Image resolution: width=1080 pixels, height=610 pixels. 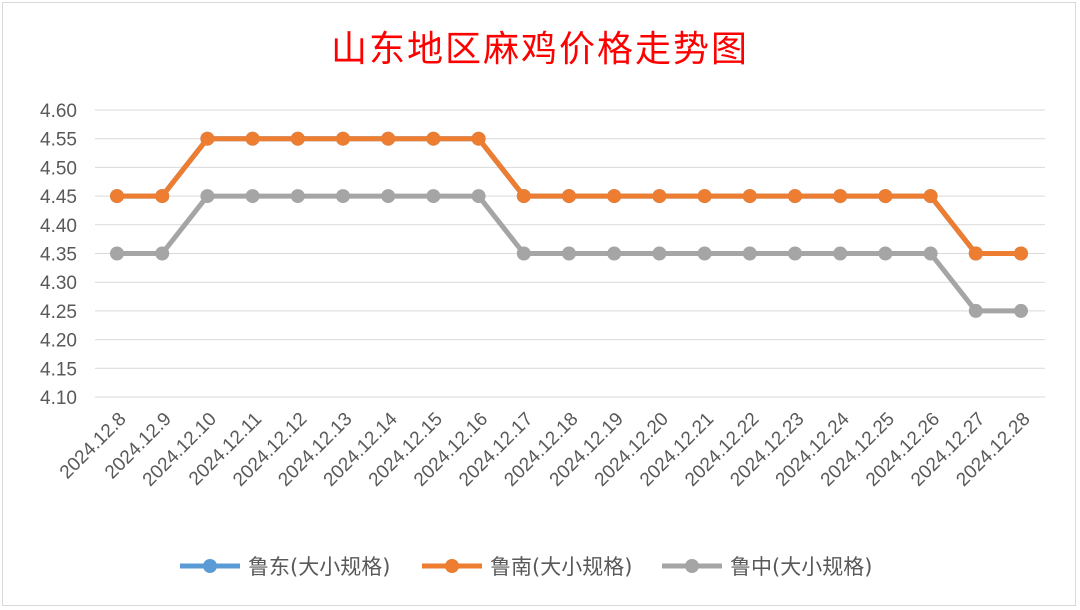 I want to click on y-tick-label: 4.10, so click(x=58, y=398).